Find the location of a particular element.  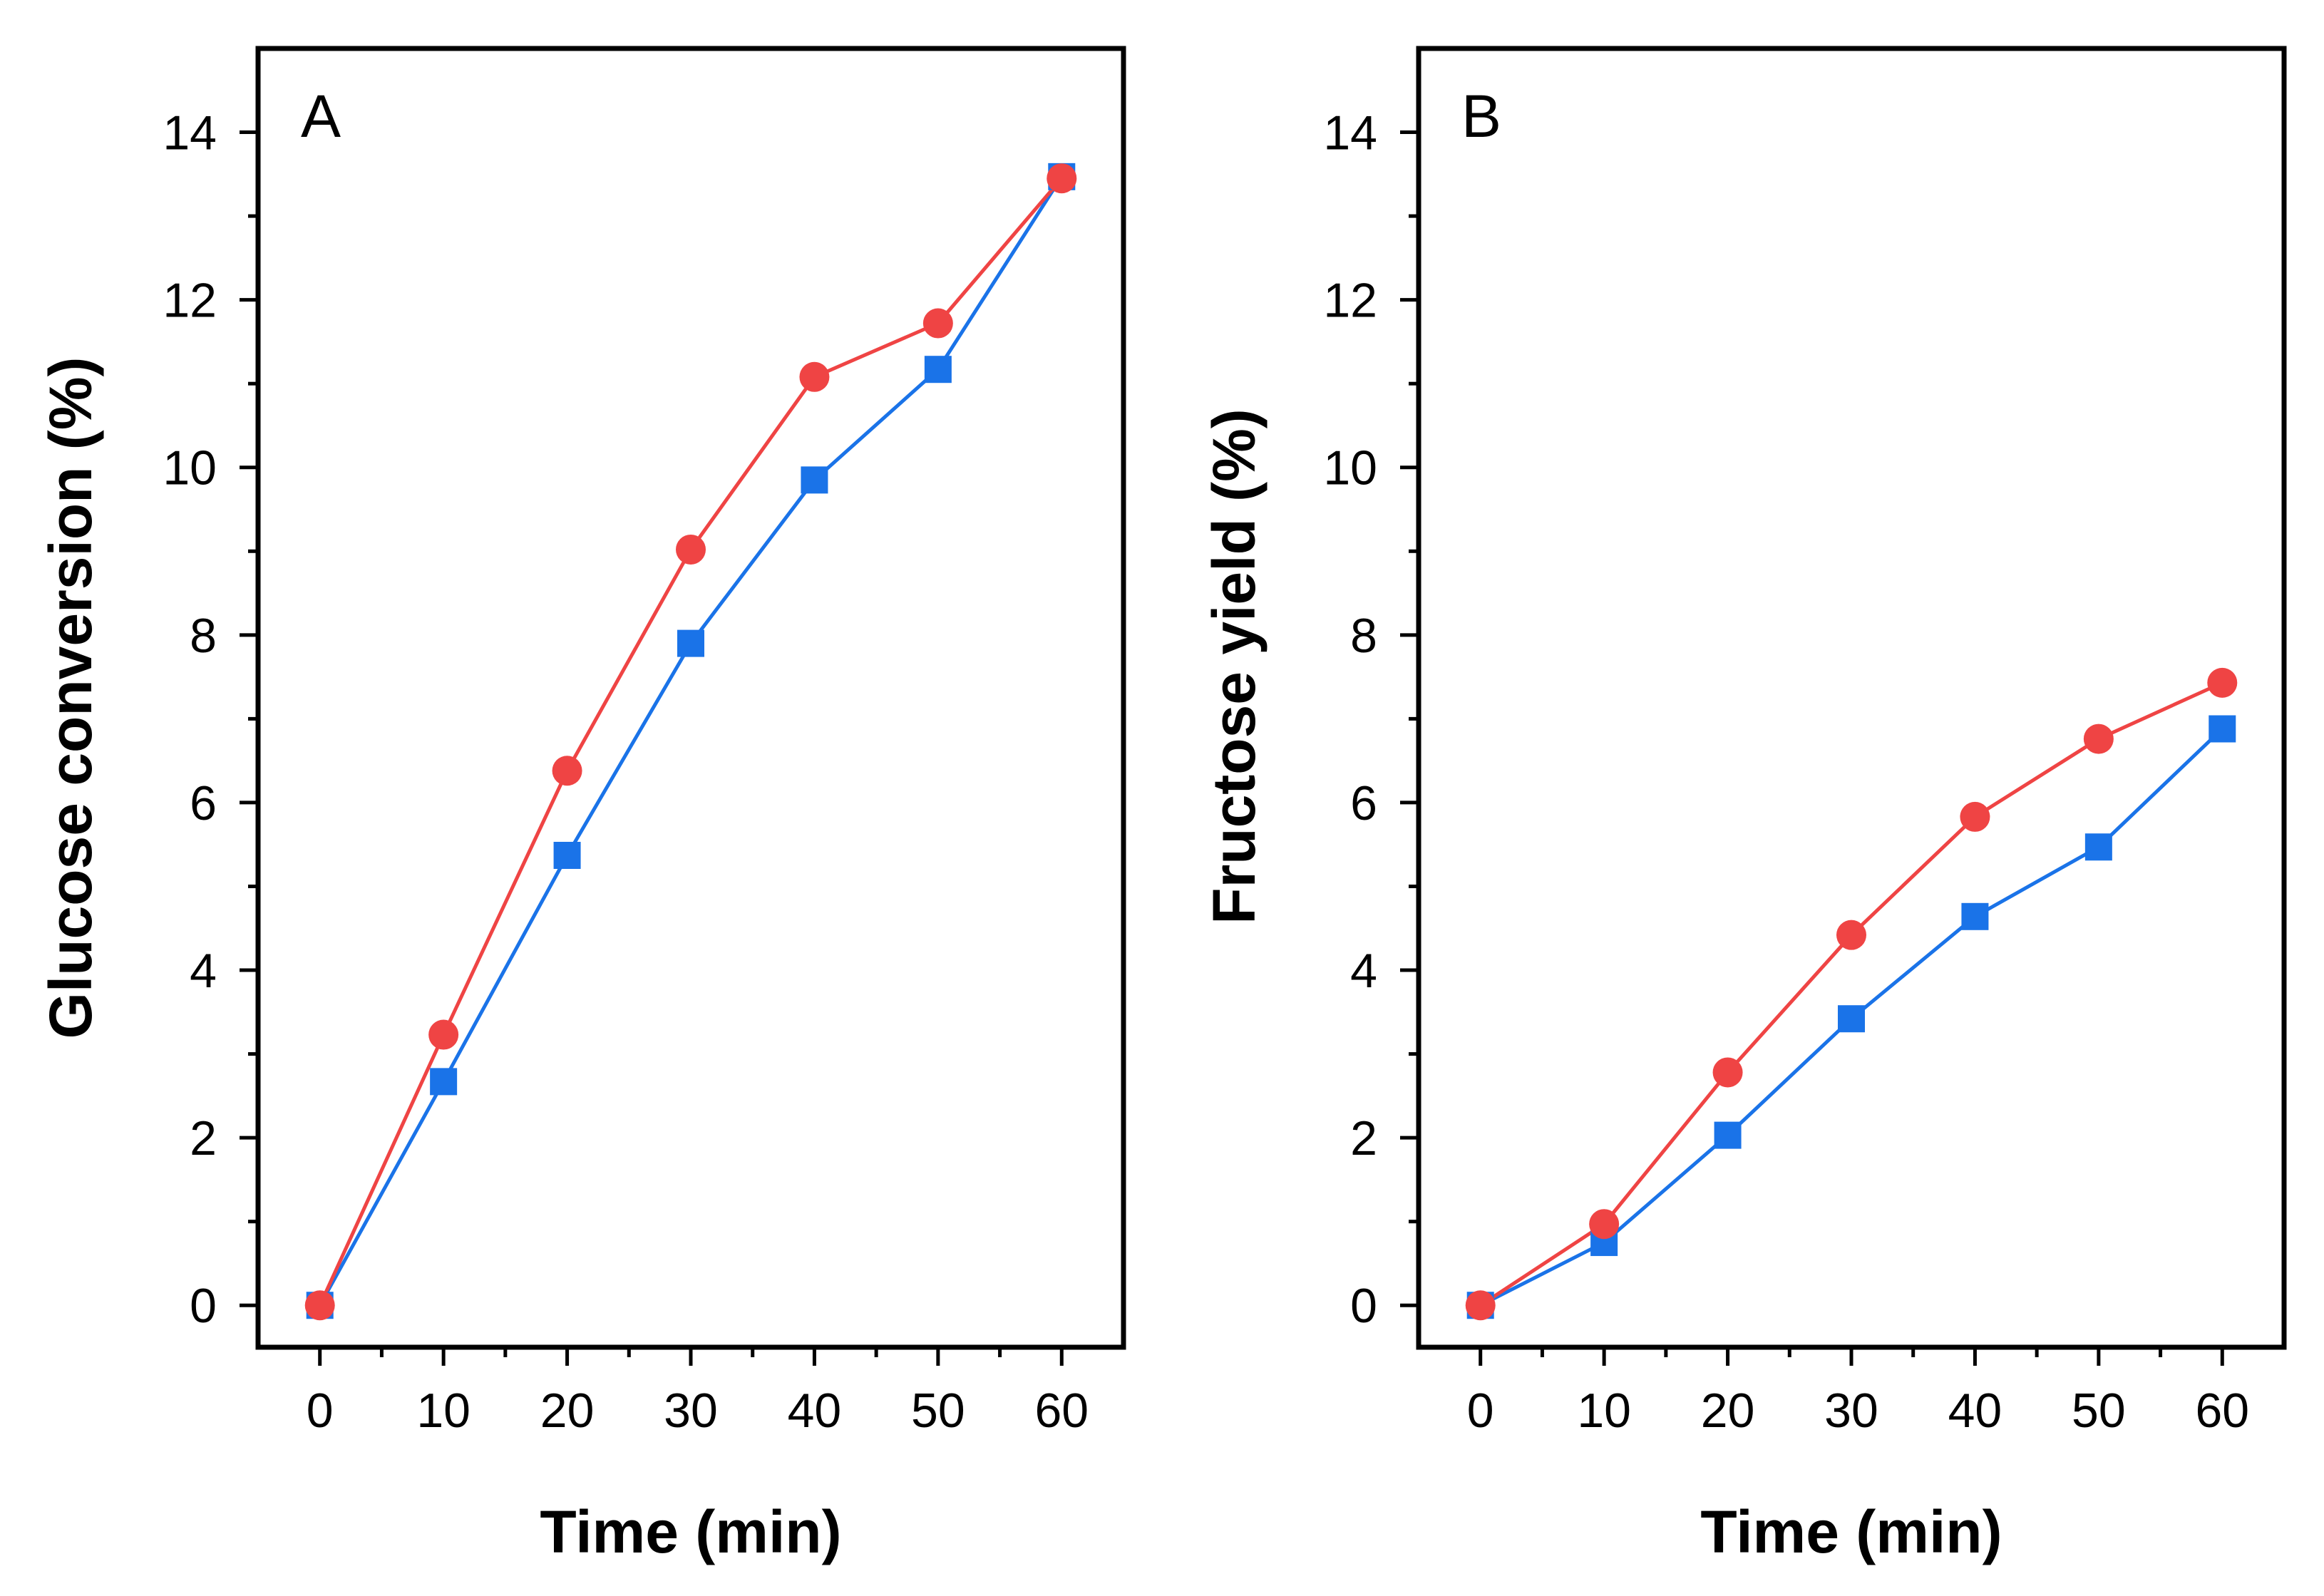

series-red-circle-line is located at coordinates (1851, 994).